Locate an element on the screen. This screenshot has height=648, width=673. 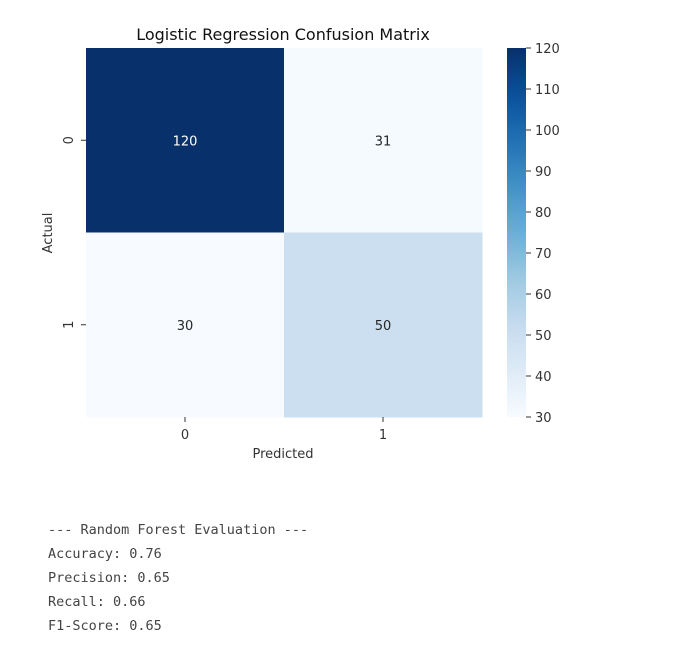
y-axis-label: Actual is located at coordinates (48, 233).